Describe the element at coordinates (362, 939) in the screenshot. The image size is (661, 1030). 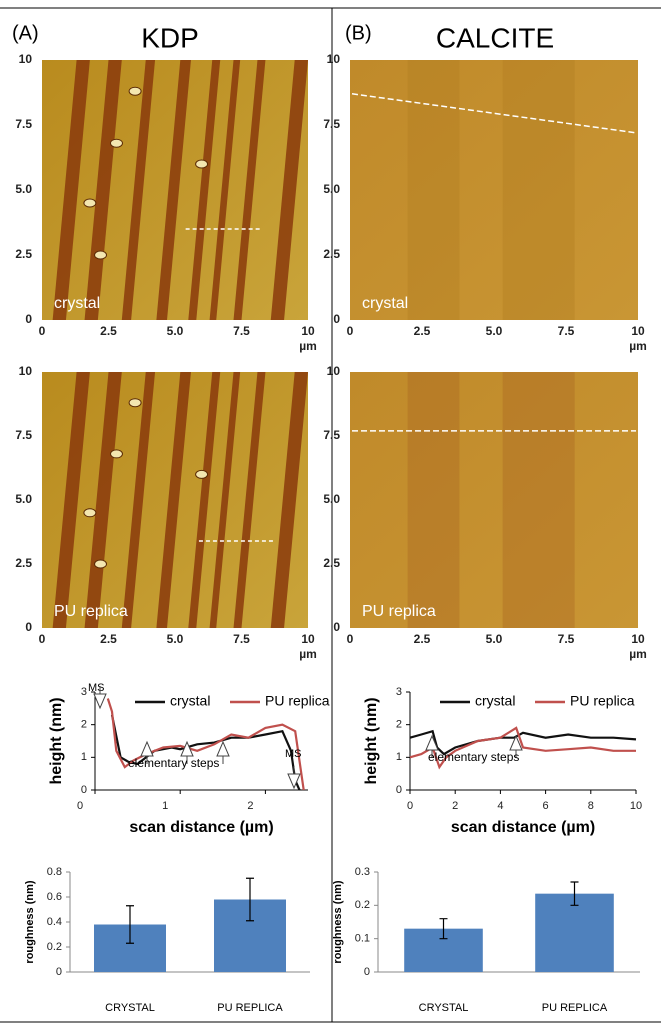
I see `y-tick-label: 0.1` at that location.